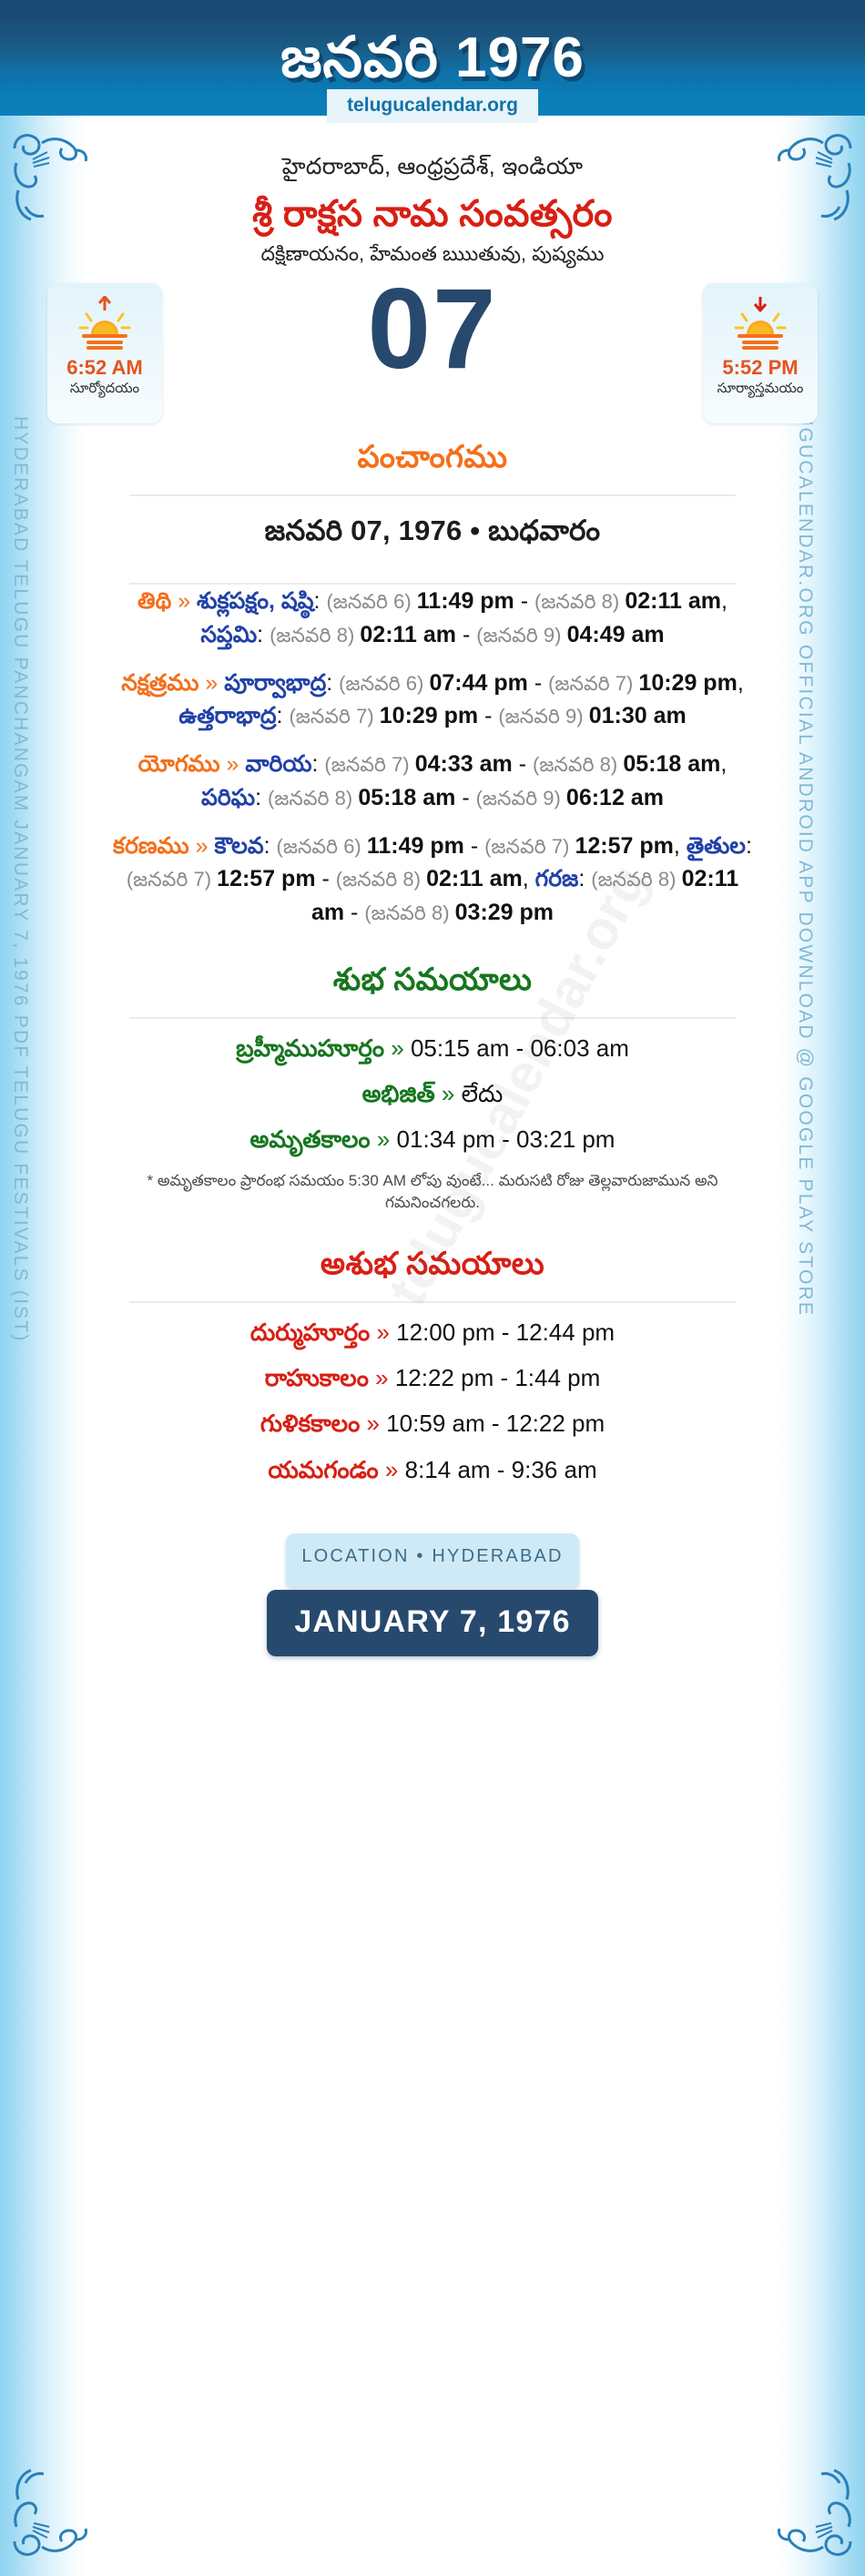 Image resolution: width=865 pixels, height=2576 pixels. Describe the element at coordinates (519, 1047) in the screenshot. I see `auspicious-value: 05:15 am - 06:03 am` at that location.